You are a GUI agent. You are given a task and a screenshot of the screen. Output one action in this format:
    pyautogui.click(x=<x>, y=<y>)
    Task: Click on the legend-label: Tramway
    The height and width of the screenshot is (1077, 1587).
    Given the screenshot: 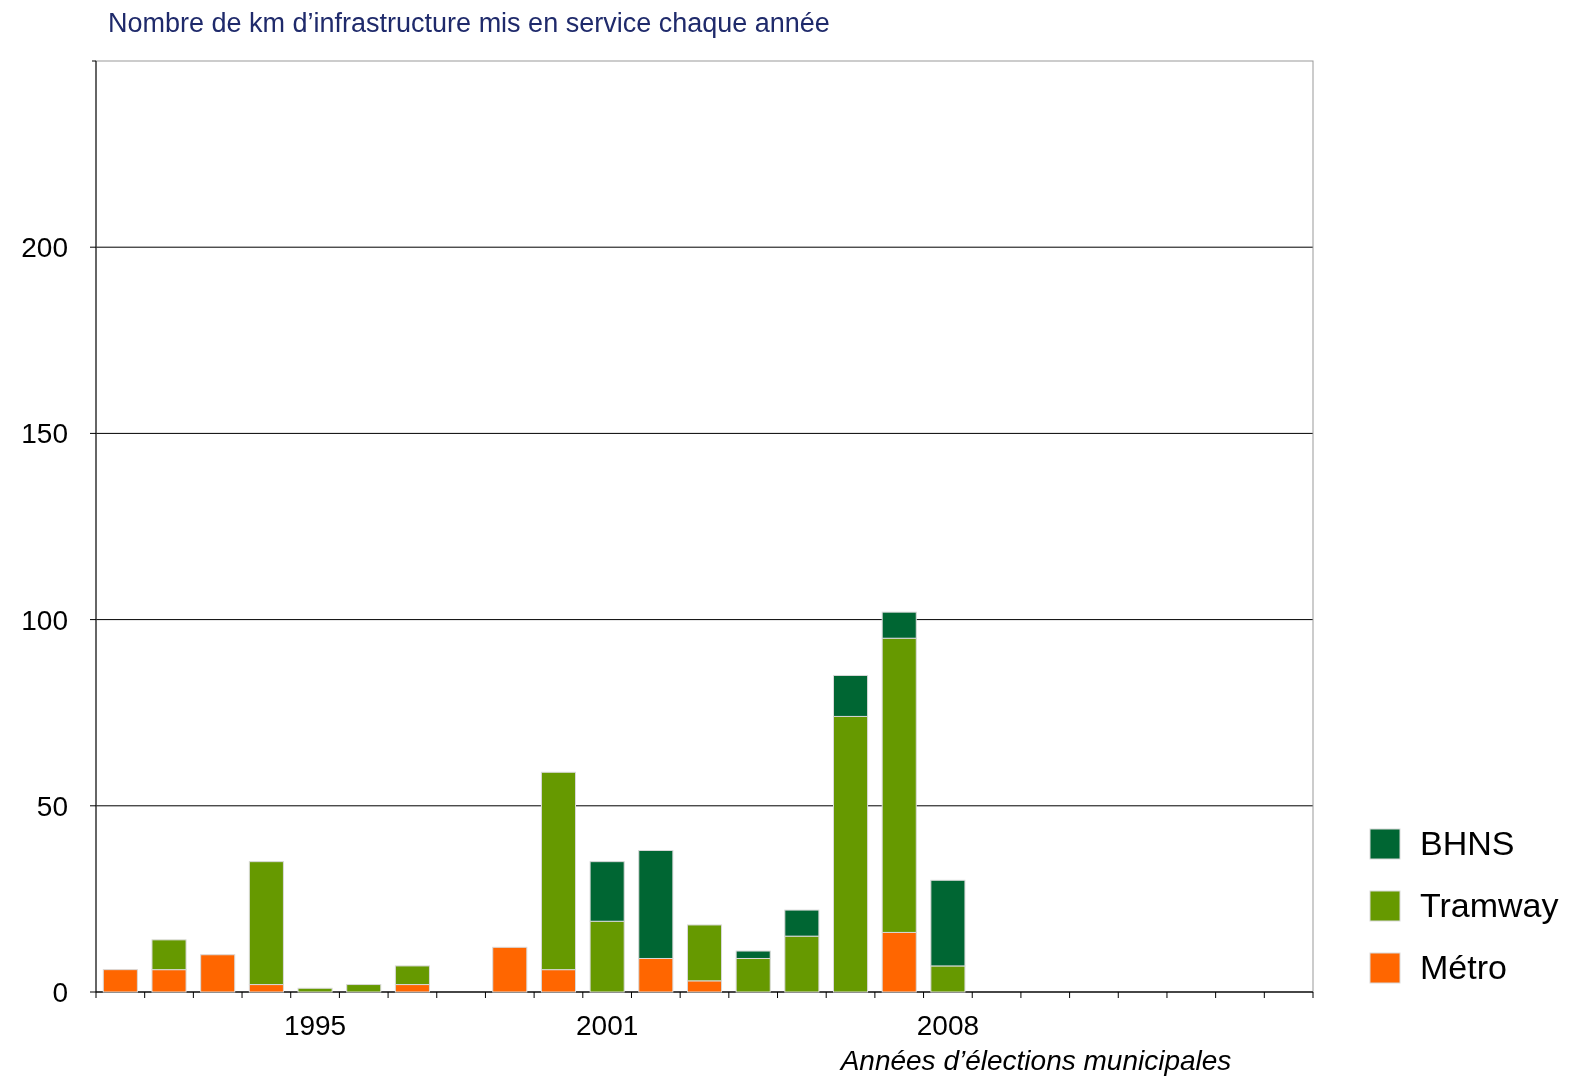 What is the action you would take?
    pyautogui.click(x=1489, y=905)
    